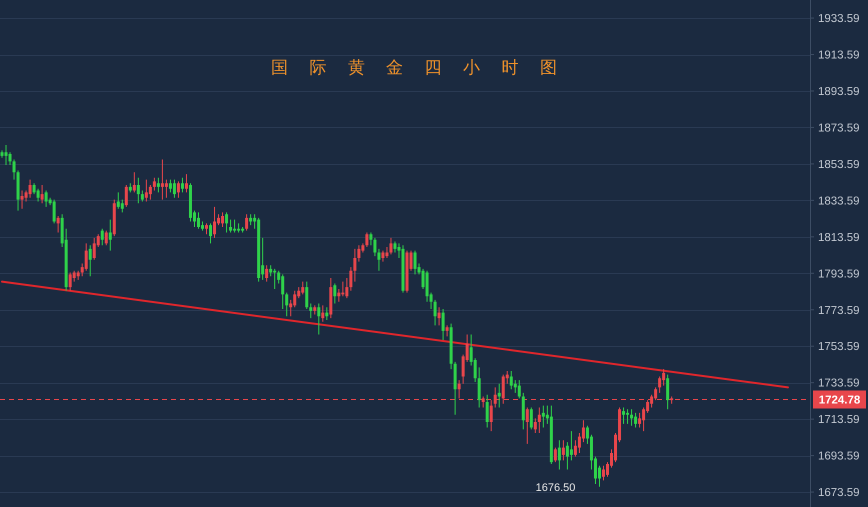  Describe the element at coordinates (556, 488) in the screenshot. I see `annotation: 1676.50` at that location.